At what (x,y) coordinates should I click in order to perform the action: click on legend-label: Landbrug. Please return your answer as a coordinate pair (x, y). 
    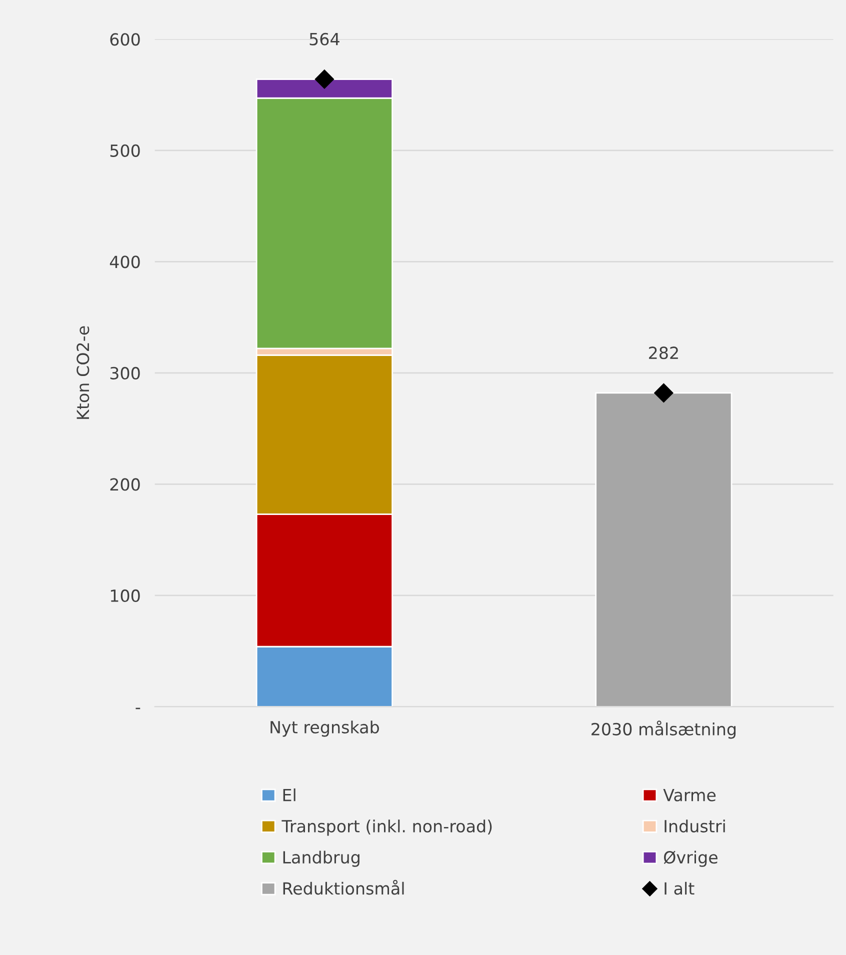
    Looking at the image, I should click on (321, 858).